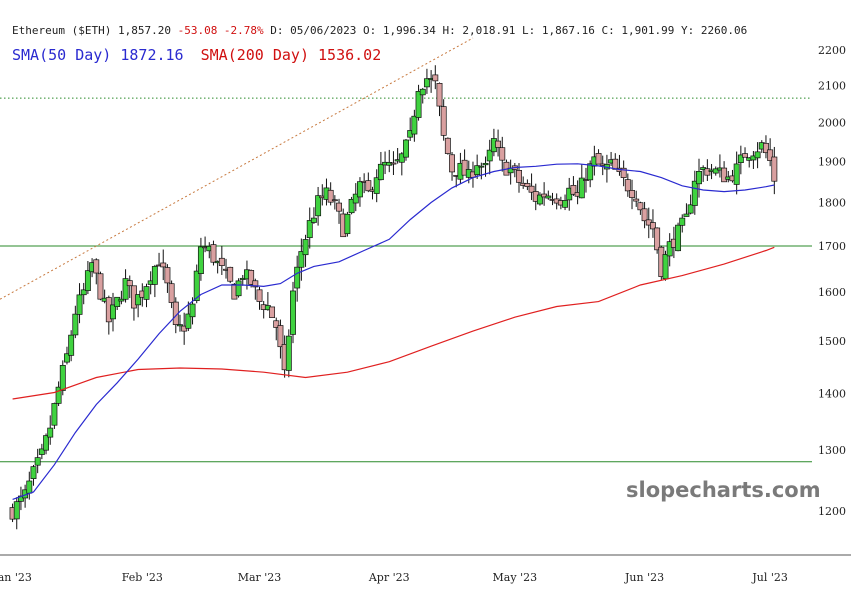  What do you see at coordinates (515, 577) in the screenshot?
I see `x-tick-label: May '23` at bounding box center [515, 577].